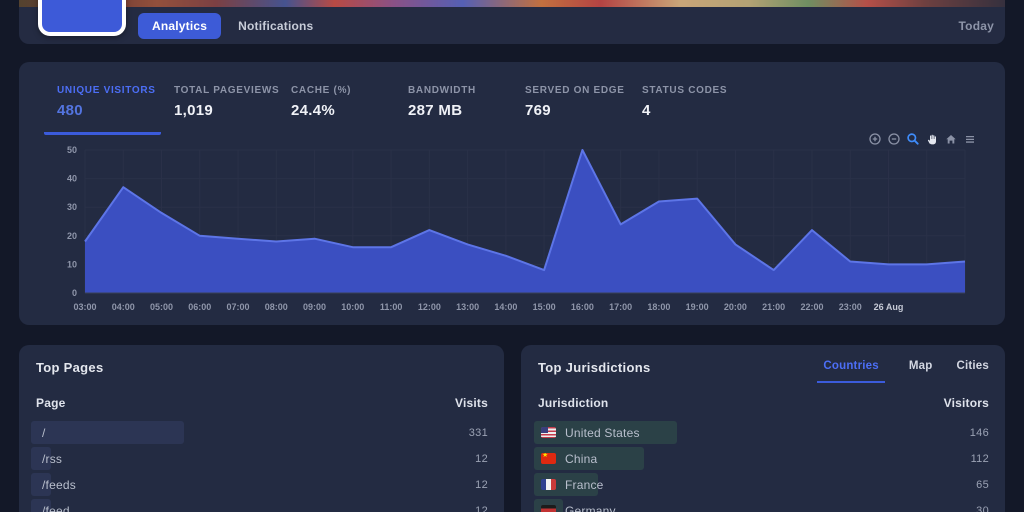 The width and height of the screenshot is (1024, 512). I want to click on top-pages-title: Top Pages, so click(70, 367).